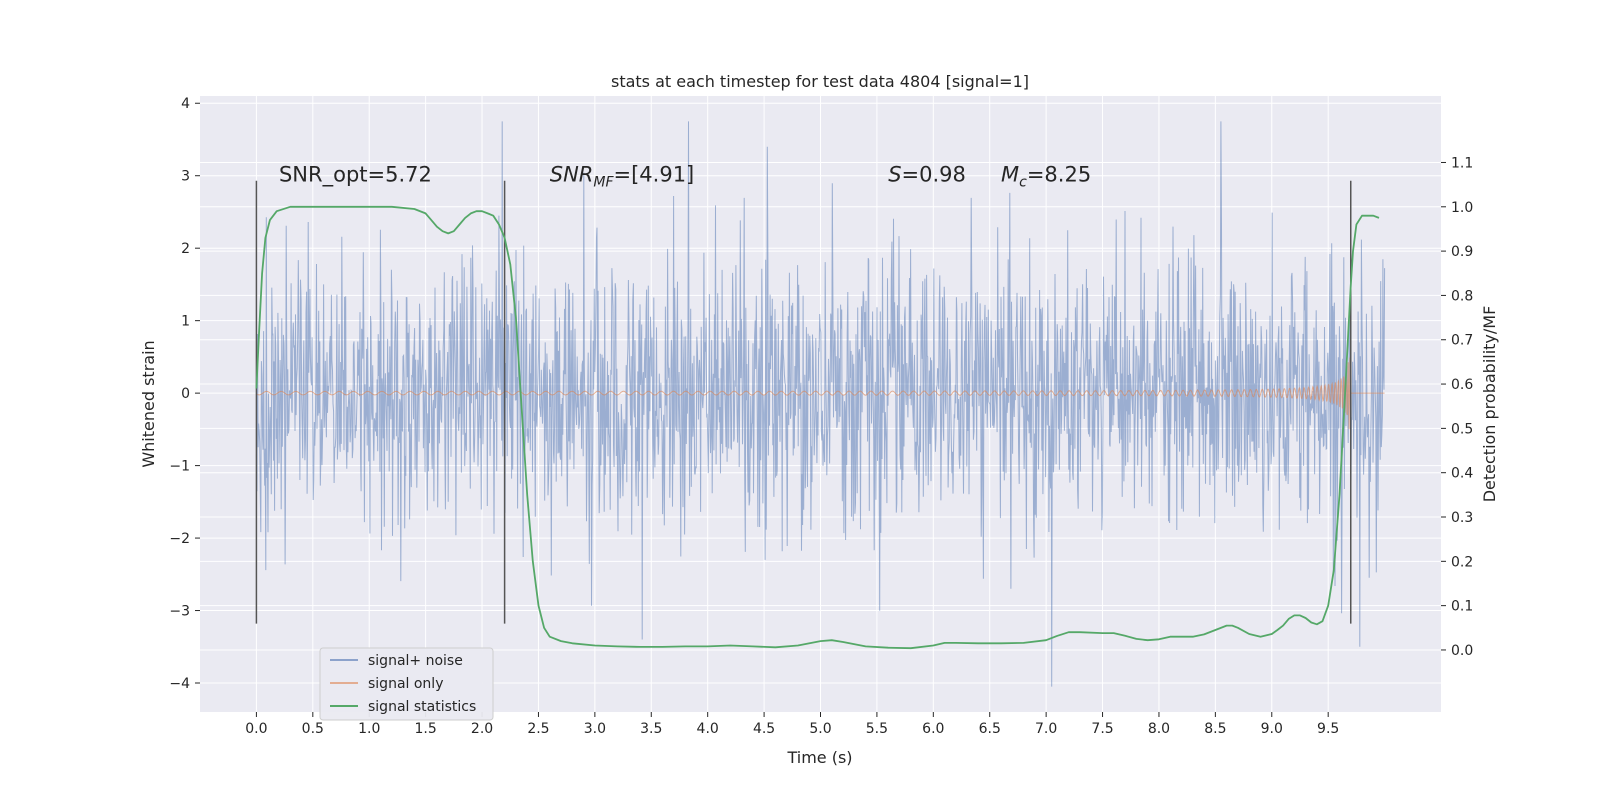 This screenshot has width=1600, height=800. I want to click on annotation: SNRMF=[4.91], so click(622, 176).